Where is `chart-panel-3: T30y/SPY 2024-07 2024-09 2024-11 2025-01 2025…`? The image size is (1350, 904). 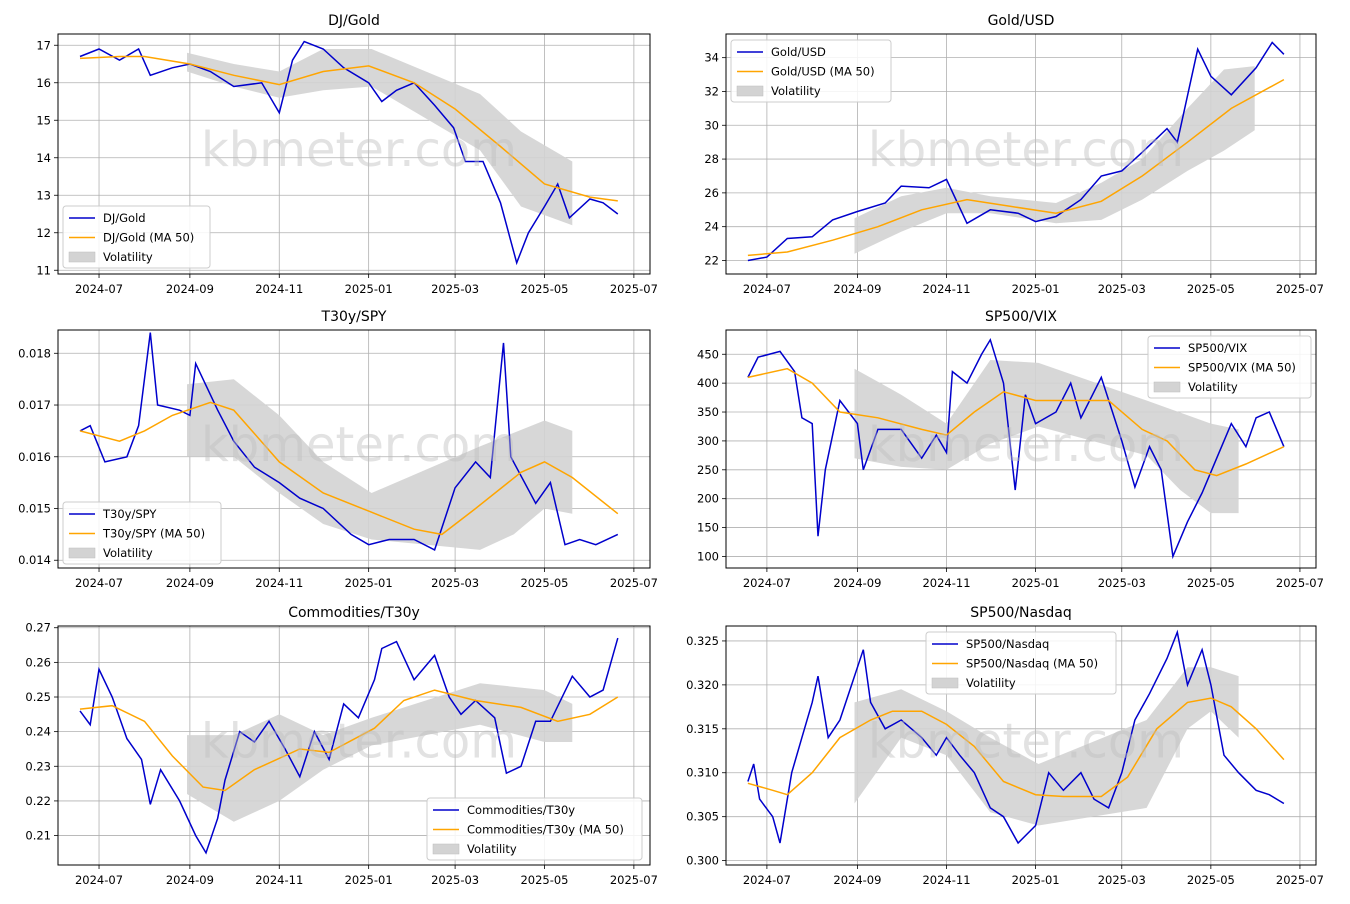
chart-panel-3: T30y/SPY 2024-07 2024-09 2024-11 2025-01 2025… is located at coordinates (338, 449).